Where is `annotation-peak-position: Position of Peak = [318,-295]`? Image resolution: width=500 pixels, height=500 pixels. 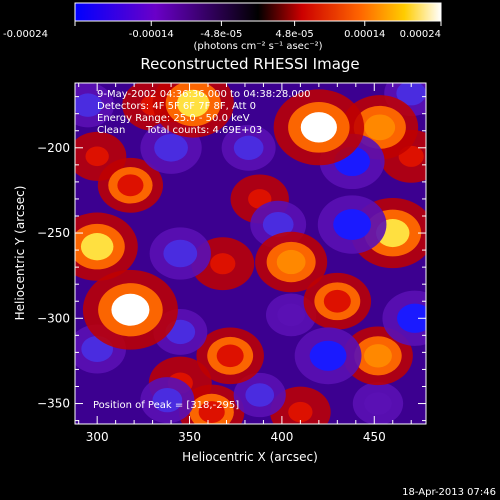
annotation-peak-position: Position of Peak = [318,-295] is located at coordinates (166, 405).